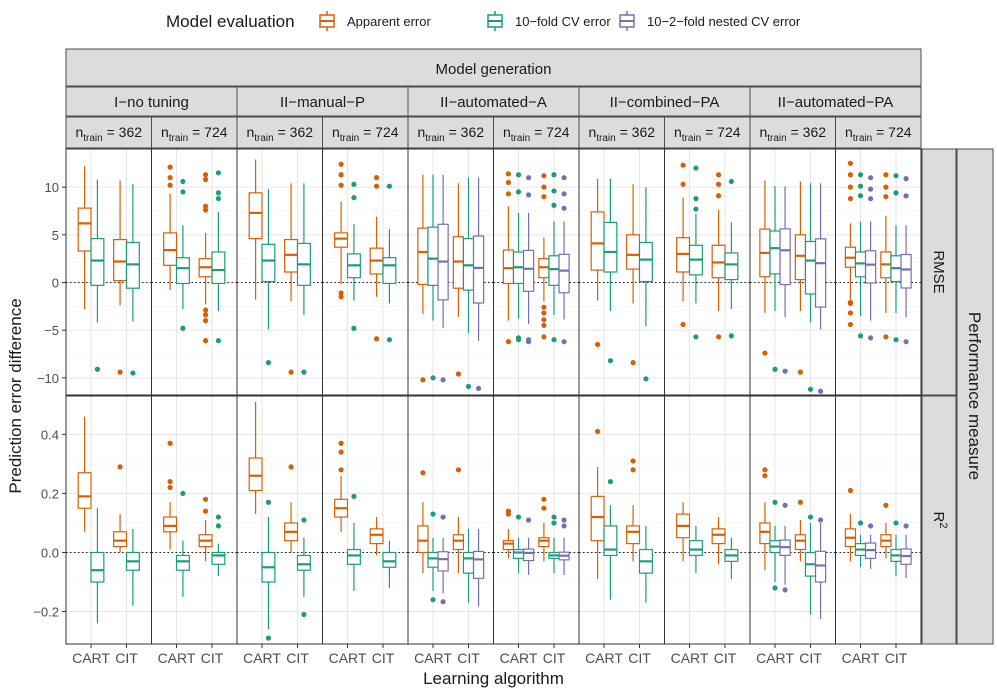 This screenshot has width=997, height=693. I want to click on legend-label-2: 10−fold CV error, so click(563, 21).